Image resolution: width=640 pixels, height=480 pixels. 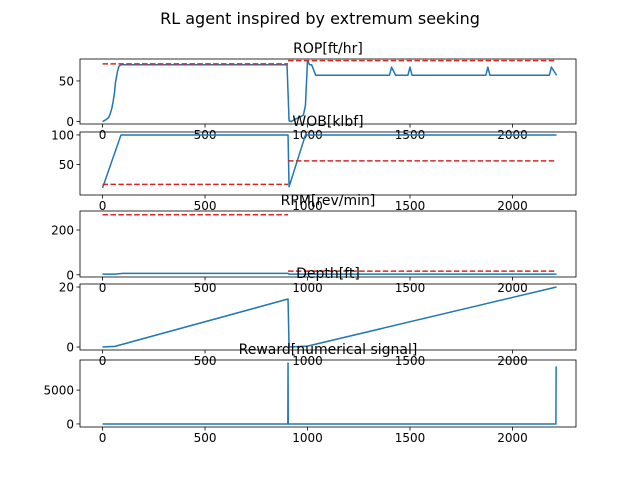 I want to click on y-tick-label: 20, so click(x=66, y=288).